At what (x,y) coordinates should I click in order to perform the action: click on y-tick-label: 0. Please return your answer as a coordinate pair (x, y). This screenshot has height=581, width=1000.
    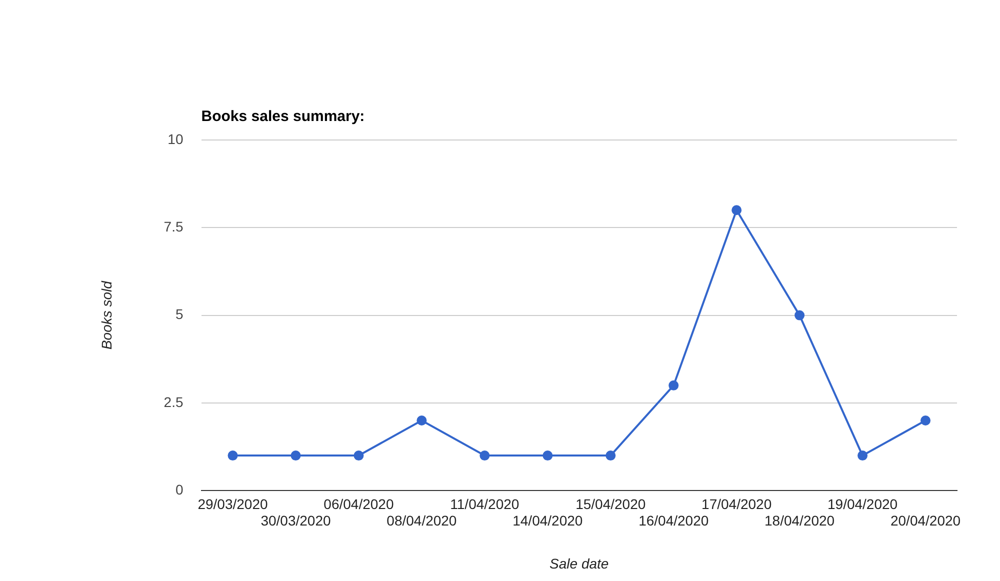
    Looking at the image, I should click on (179, 489).